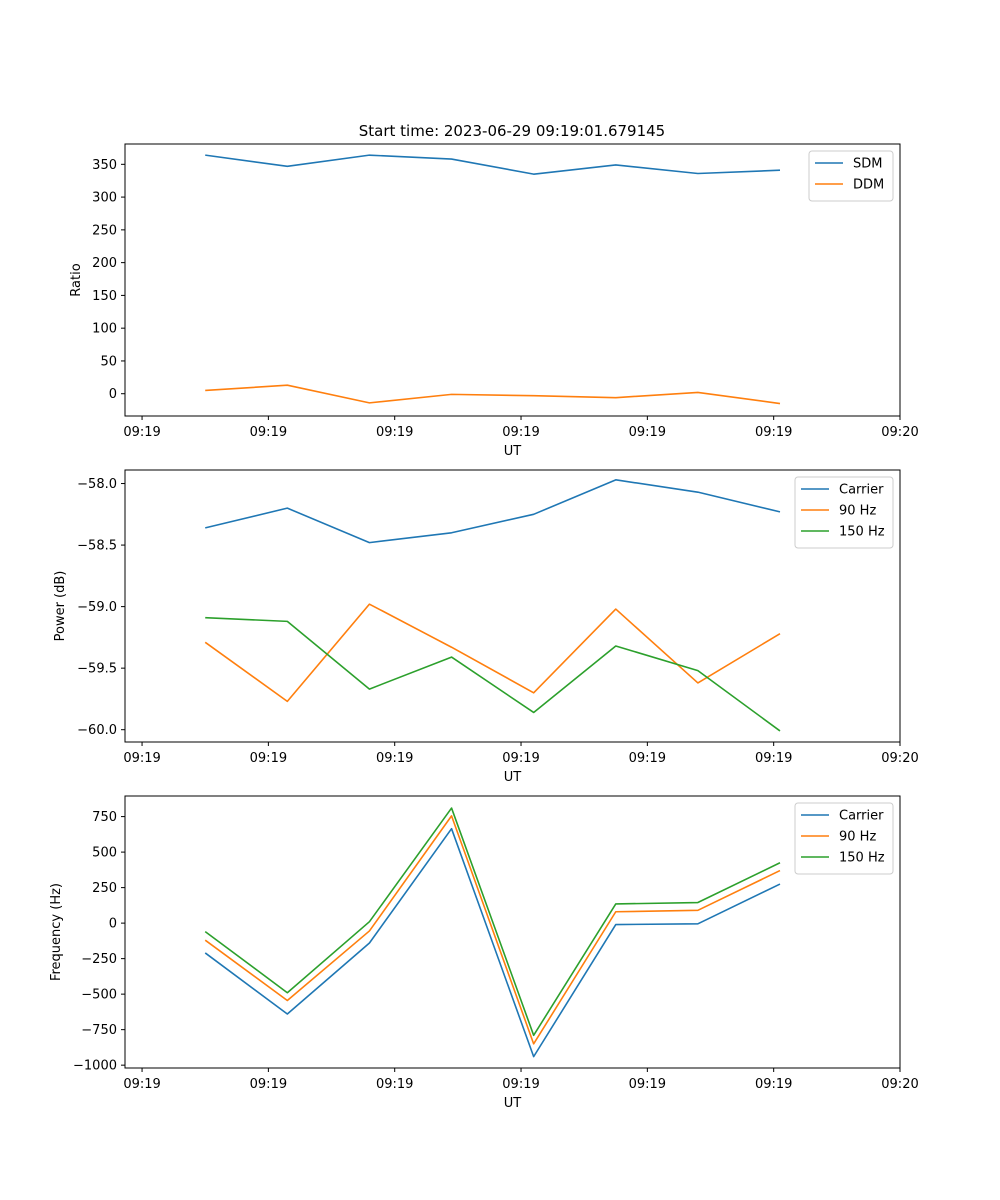  Describe the element at coordinates (104, 329) in the screenshot. I see `y-tick-label: 100` at that location.